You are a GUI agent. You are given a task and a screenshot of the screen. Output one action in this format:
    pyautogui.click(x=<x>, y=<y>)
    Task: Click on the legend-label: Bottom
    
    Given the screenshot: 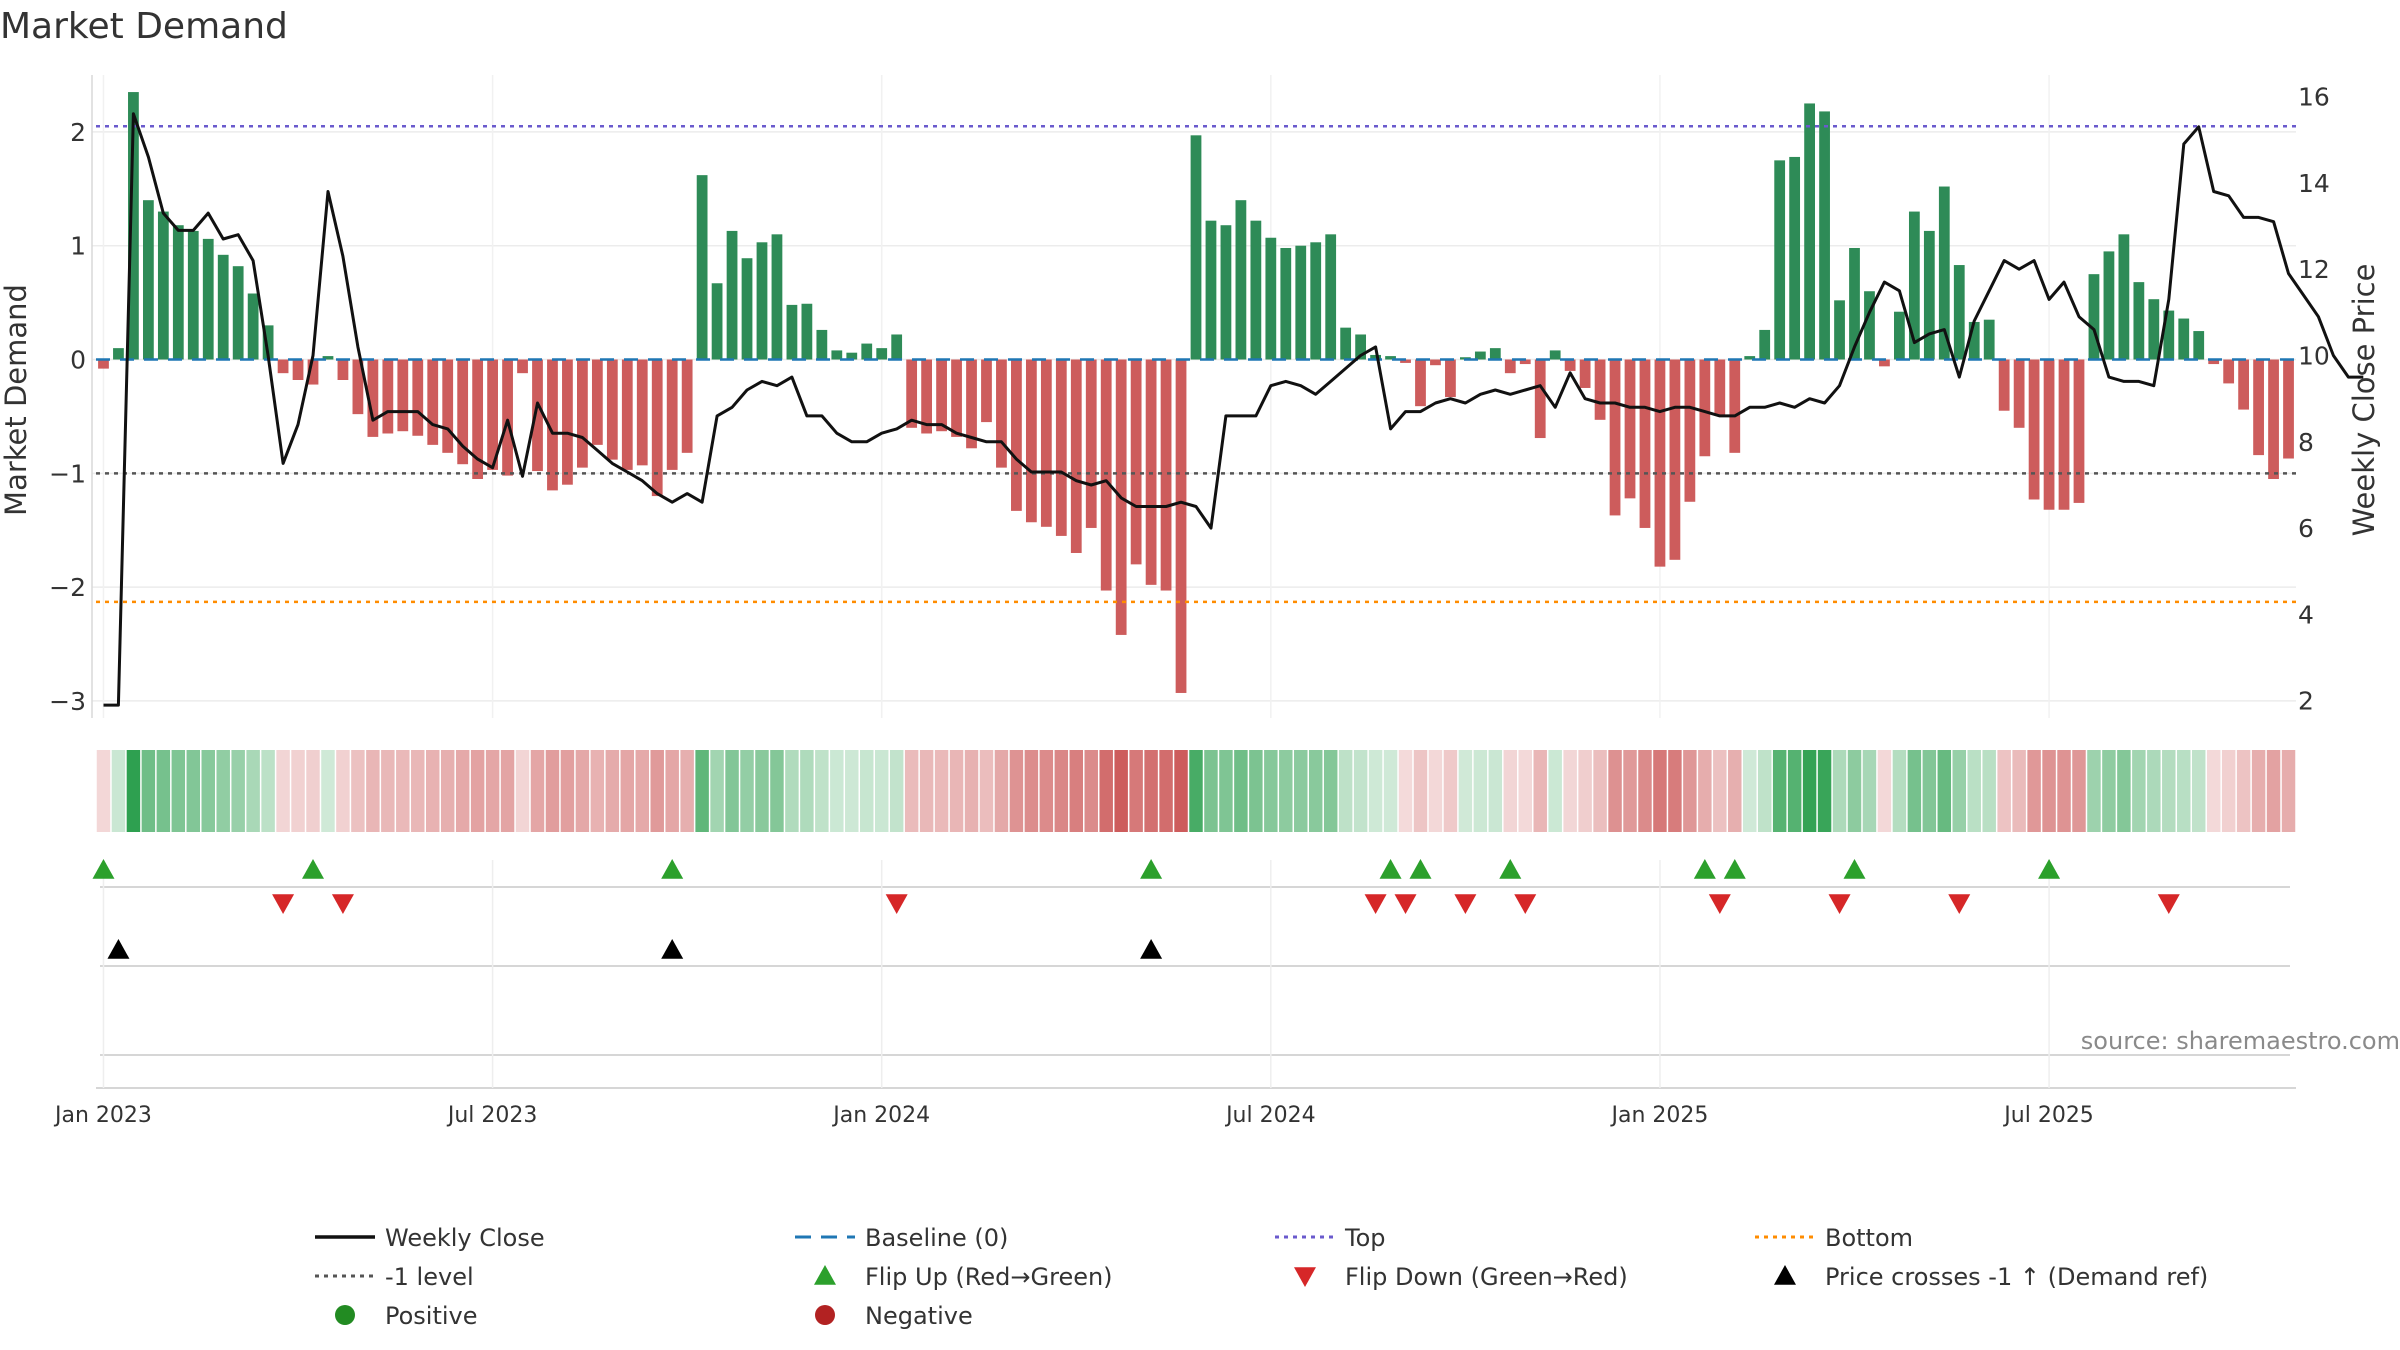 What is the action you would take?
    pyautogui.click(x=1869, y=1238)
    